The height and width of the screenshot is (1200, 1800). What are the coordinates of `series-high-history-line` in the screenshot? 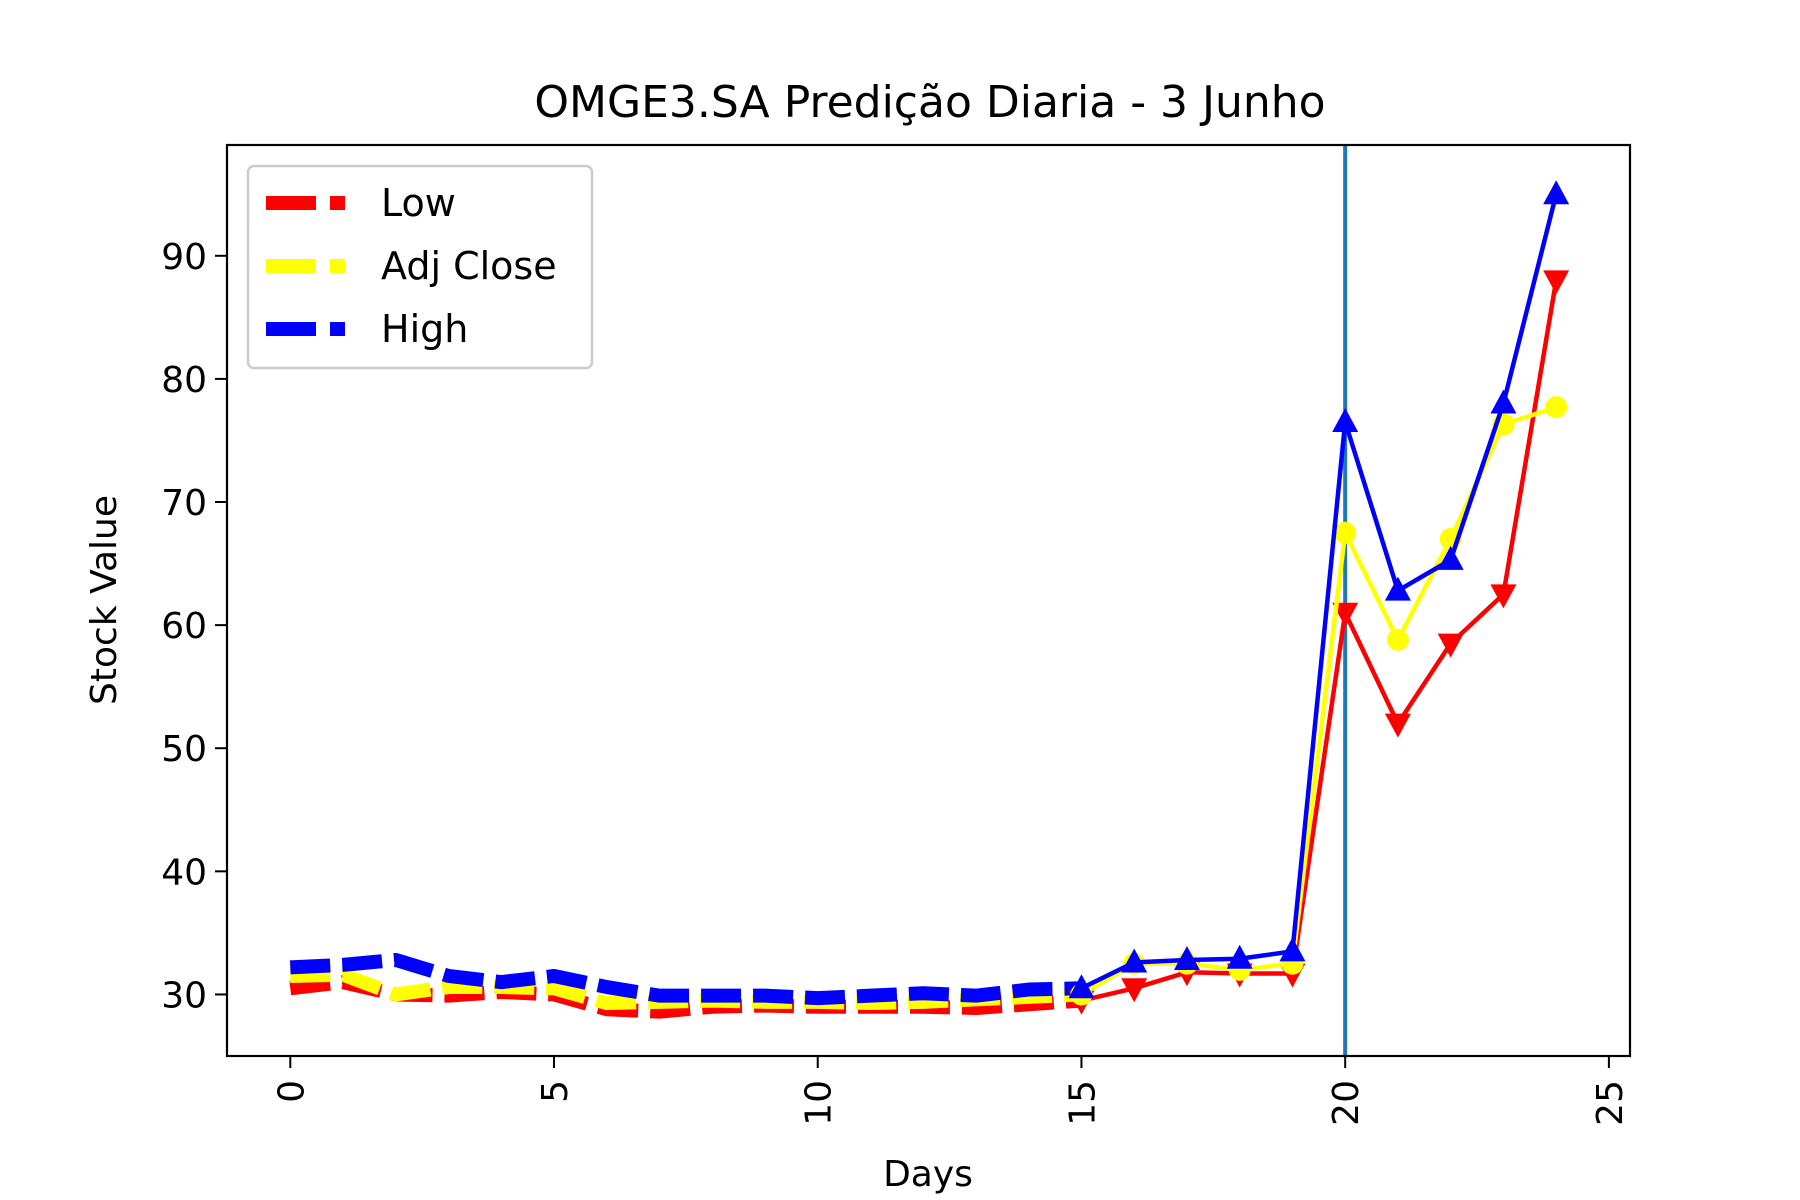 It's located at (685, 979).